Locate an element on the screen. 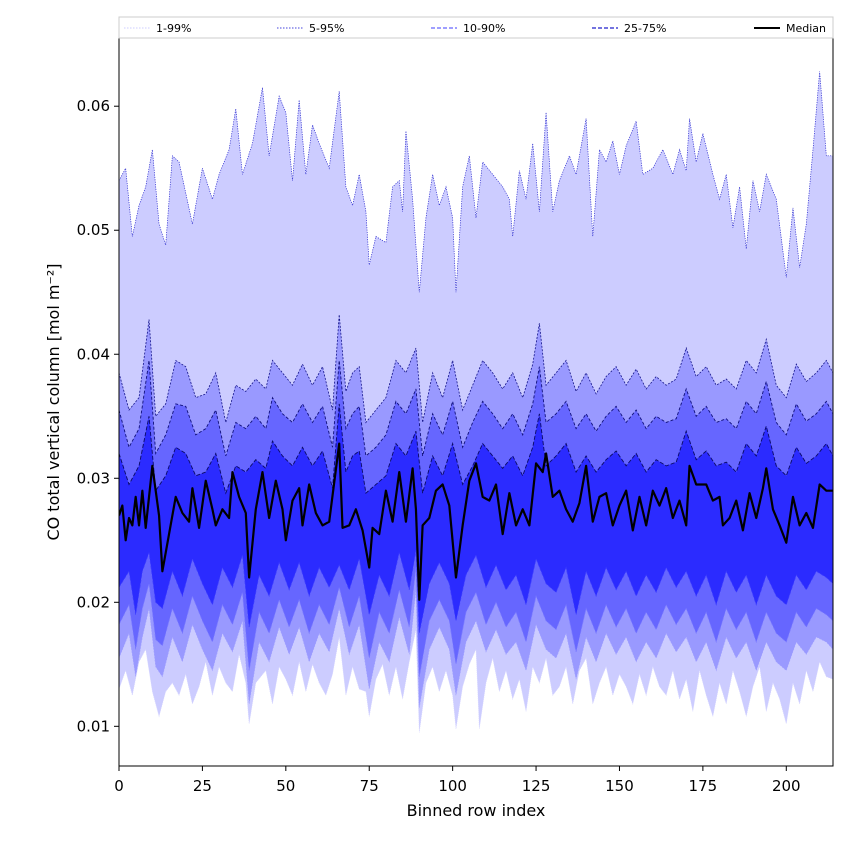 Image resolution: width=850 pixels, height=850 pixels. legend: 1-99% 5-95% 10-90% 25-75% Median is located at coordinates (476, 27).